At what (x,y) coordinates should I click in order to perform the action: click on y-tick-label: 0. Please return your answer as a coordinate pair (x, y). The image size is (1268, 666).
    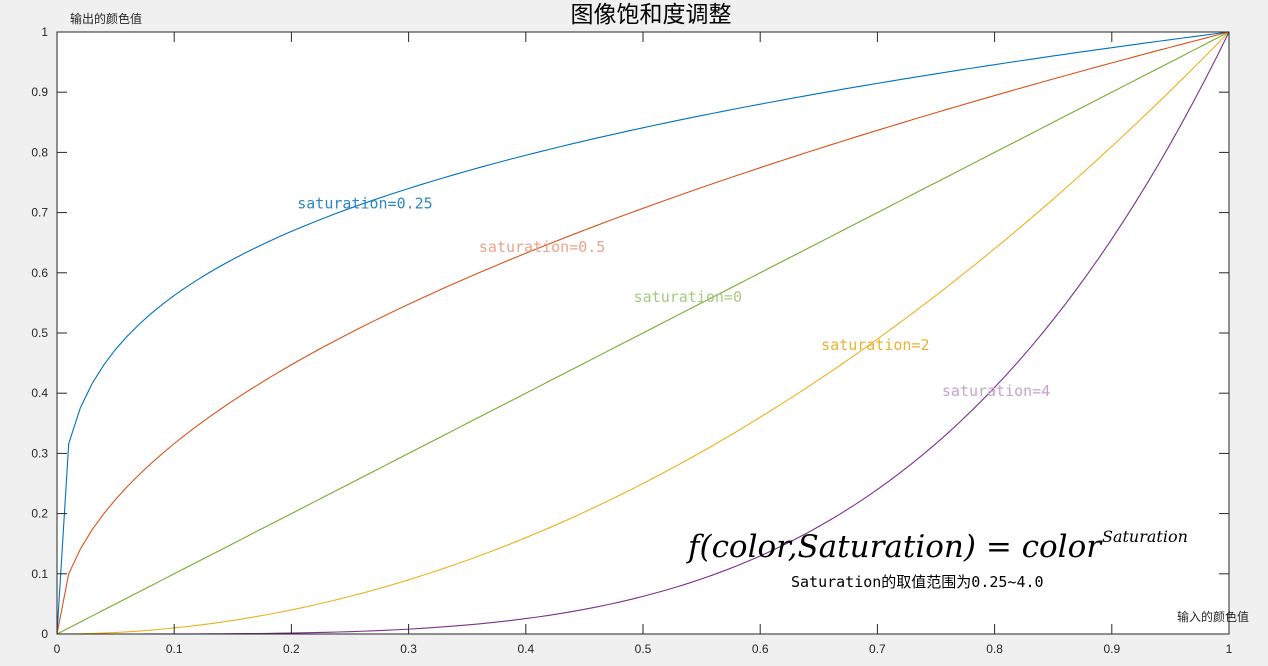
    Looking at the image, I should click on (44, 634).